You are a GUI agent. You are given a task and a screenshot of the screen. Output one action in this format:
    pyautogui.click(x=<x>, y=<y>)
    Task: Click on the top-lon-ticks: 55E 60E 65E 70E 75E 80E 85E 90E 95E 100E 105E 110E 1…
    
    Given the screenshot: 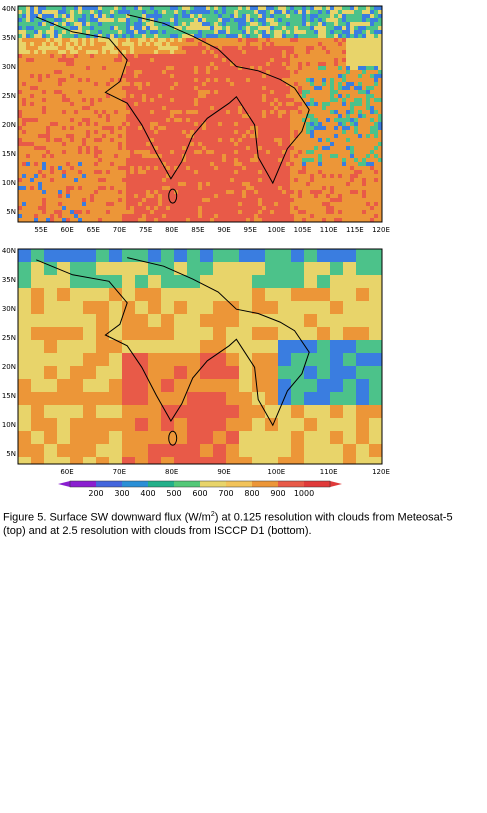 What is the action you would take?
    pyautogui.click(x=212, y=230)
    